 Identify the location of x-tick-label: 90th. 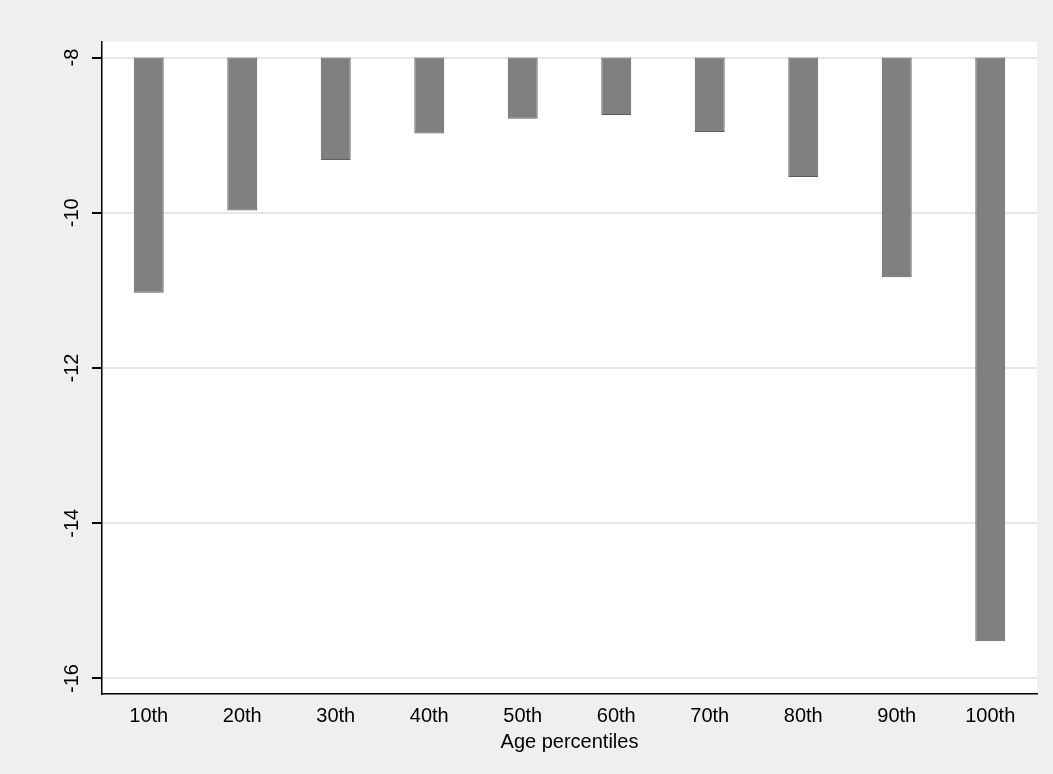
(897, 714).